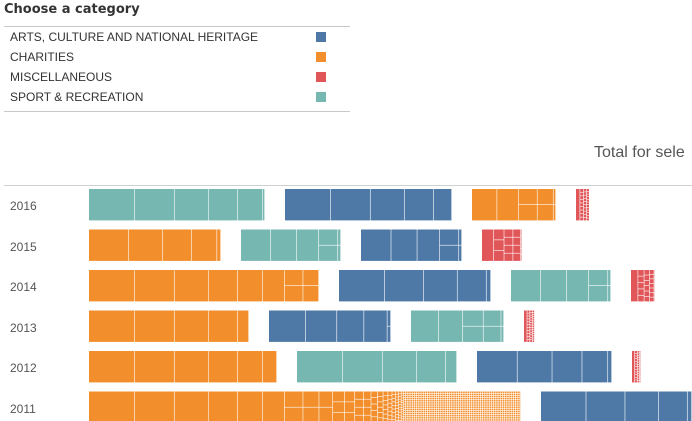 Image resolution: width=692 pixels, height=421 pixels. What do you see at coordinates (377, 367) in the screenshot?
I see `bar-2012-sport-recreation` at bounding box center [377, 367].